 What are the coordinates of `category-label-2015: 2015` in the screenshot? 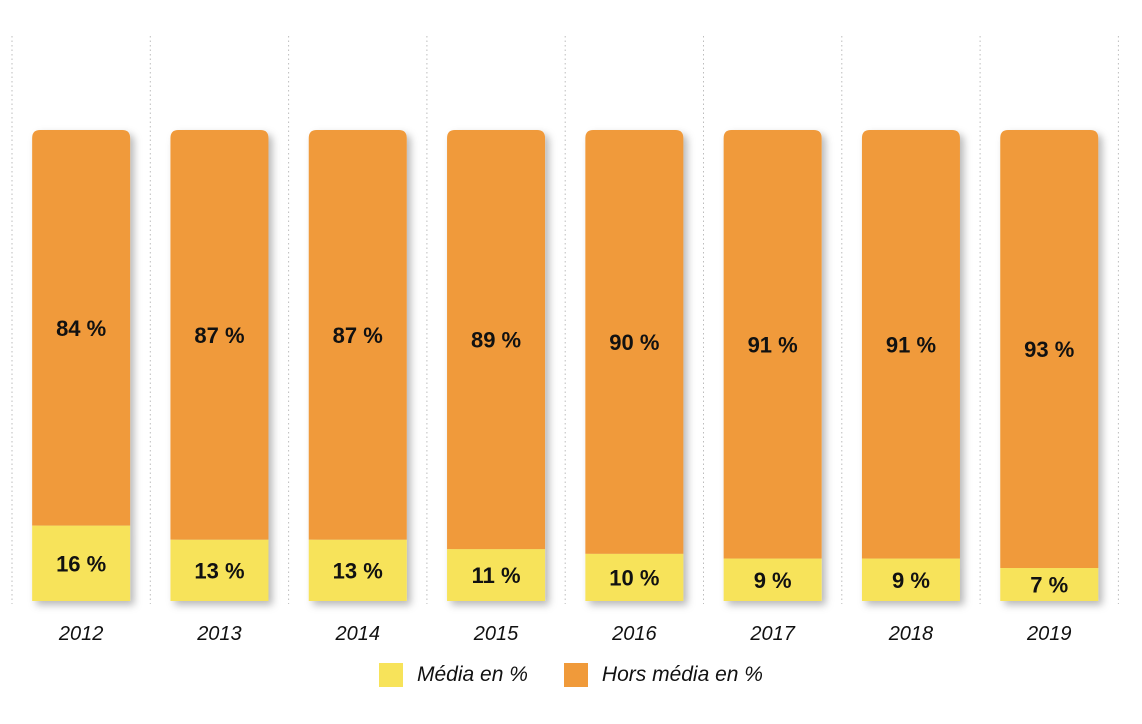 It's located at (496, 634).